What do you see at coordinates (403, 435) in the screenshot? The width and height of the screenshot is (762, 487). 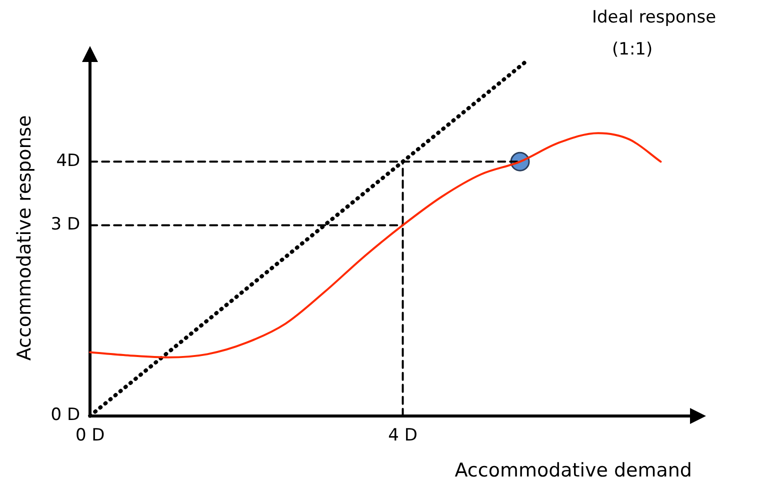 I see `x-tick-label: 4 D` at bounding box center [403, 435].